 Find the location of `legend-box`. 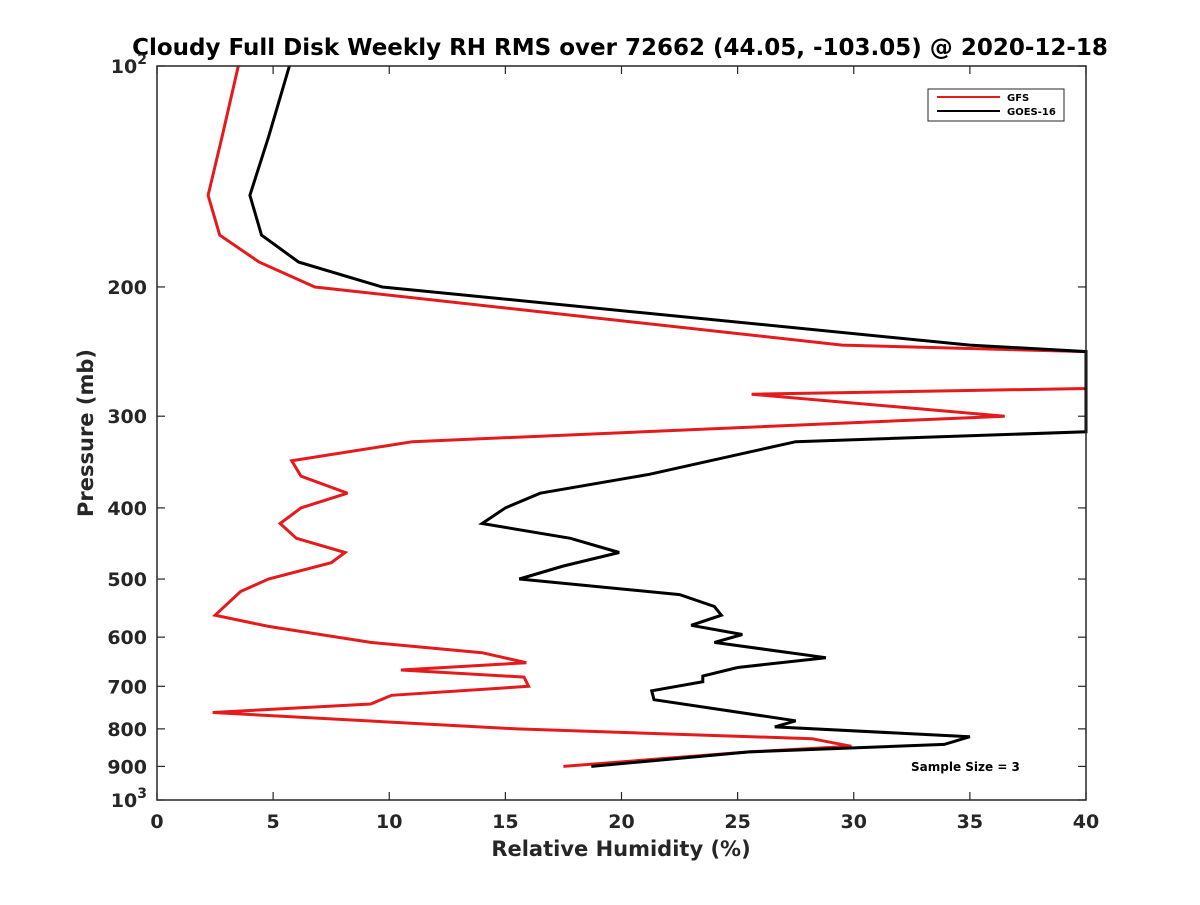

legend-box is located at coordinates (996, 105).